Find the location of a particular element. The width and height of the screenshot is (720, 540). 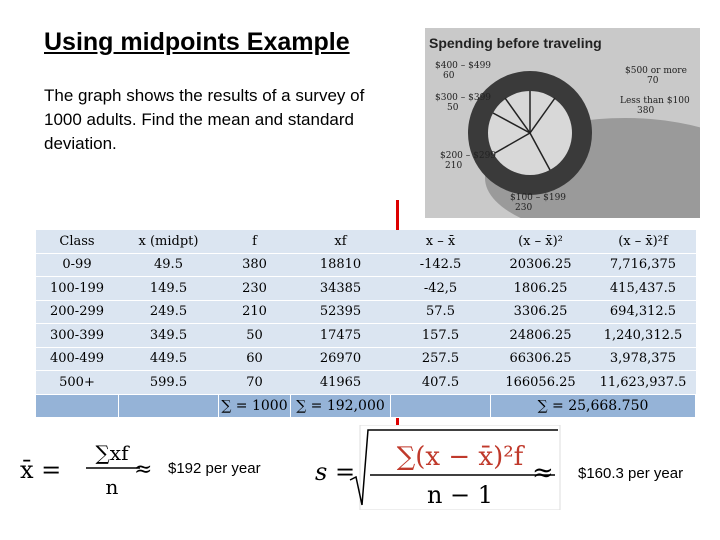

cell: xf is located at coordinates (340, 242).